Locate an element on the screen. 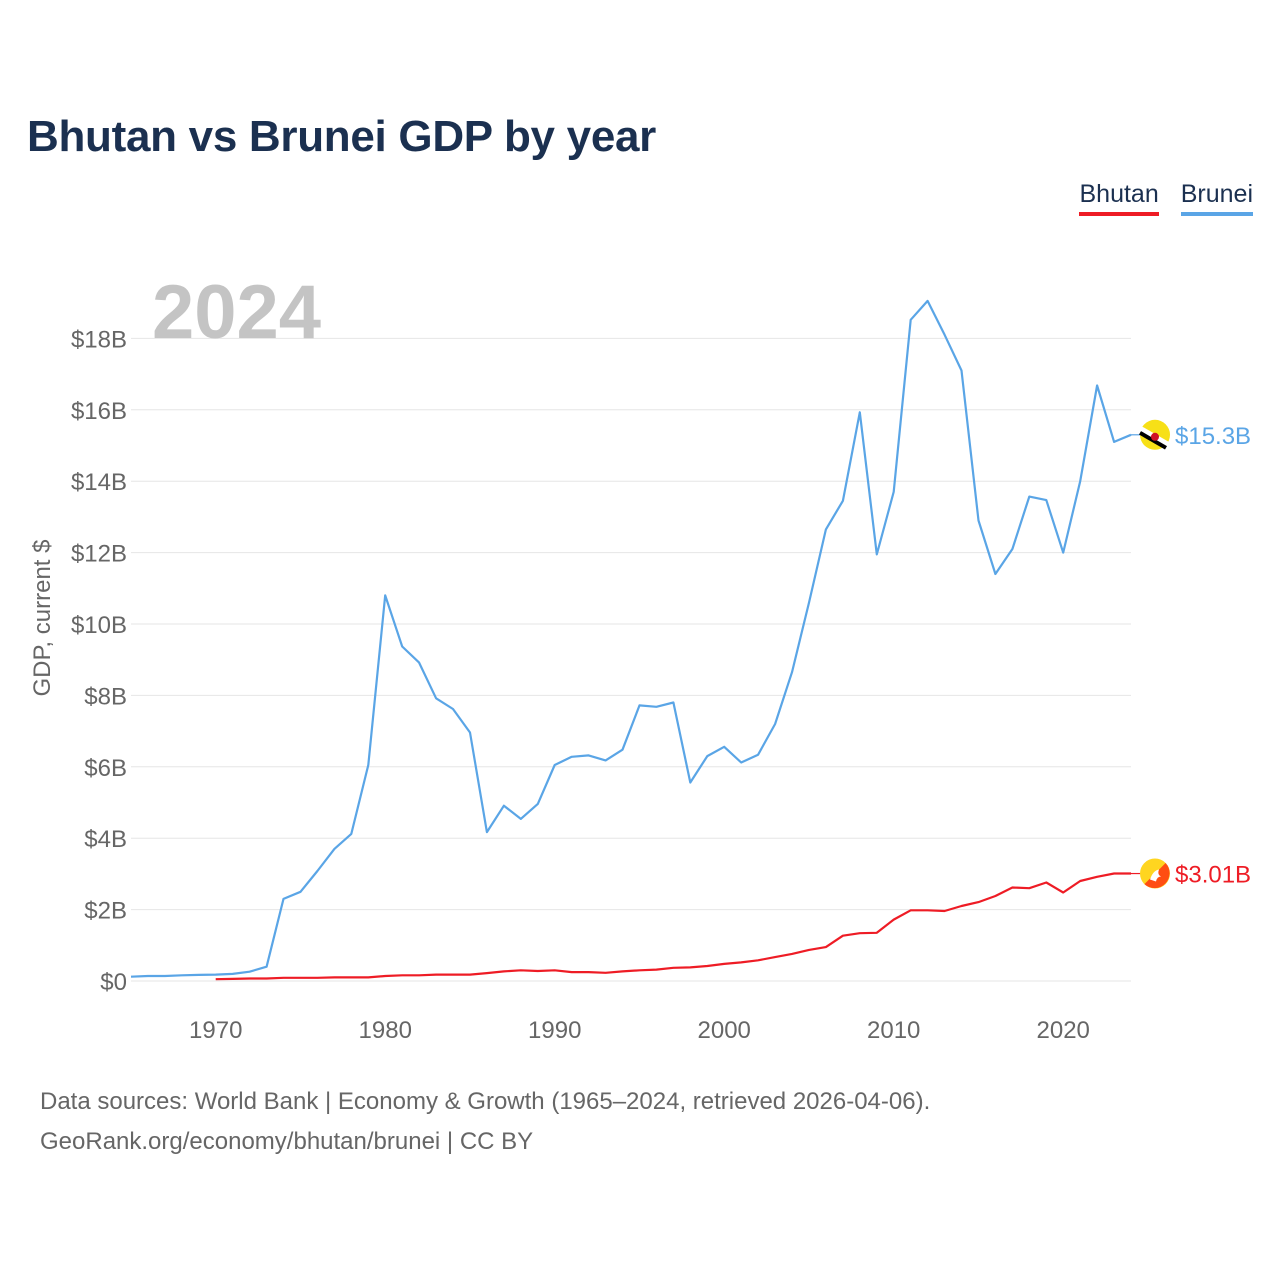 Image resolution: width=1280 pixels, height=1280 pixels. x-tick-label: 2020 is located at coordinates (1063, 1030).